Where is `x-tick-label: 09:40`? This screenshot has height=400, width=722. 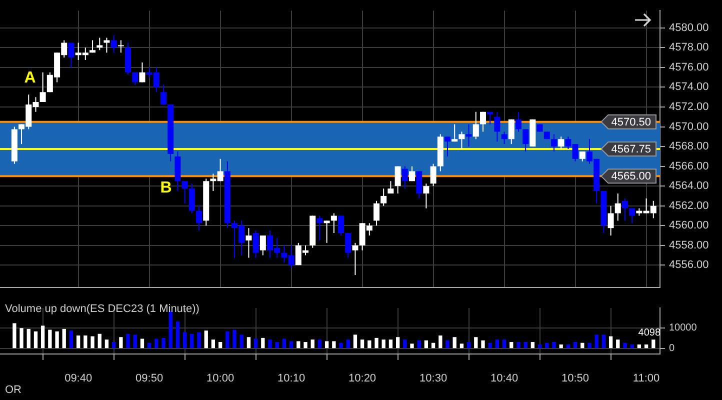 x-tick-label: 09:40 is located at coordinates (78, 378).